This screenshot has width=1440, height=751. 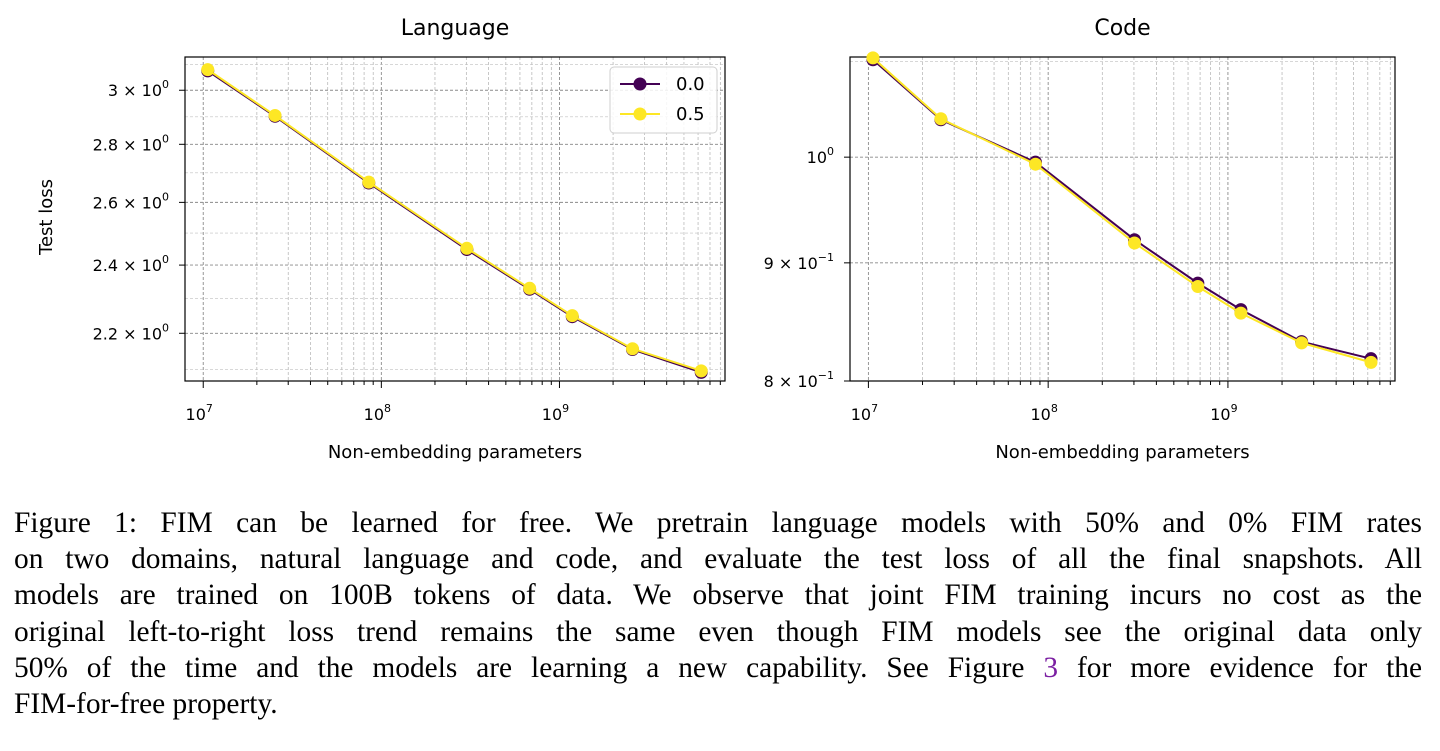 I want to click on y-tick-label: 9 × 10⁻¹, so click(x=799, y=262).